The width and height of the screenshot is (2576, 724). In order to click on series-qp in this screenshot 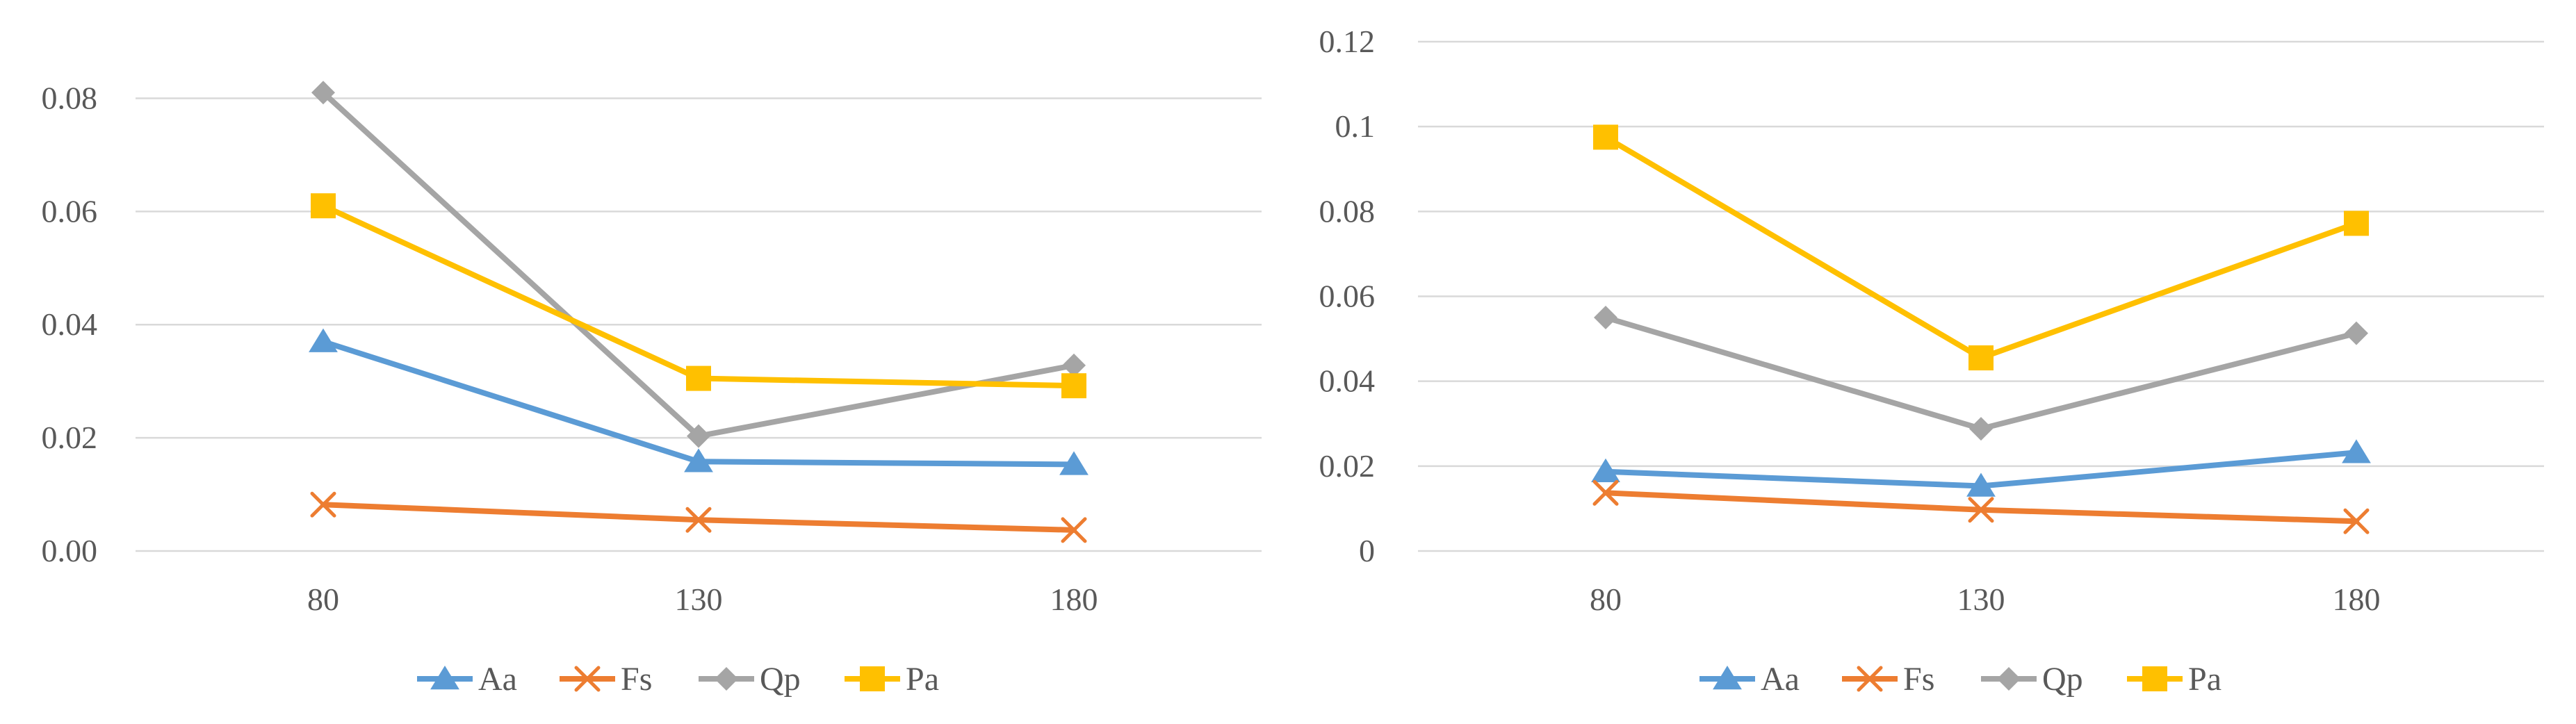, I will do `click(1981, 373)`.